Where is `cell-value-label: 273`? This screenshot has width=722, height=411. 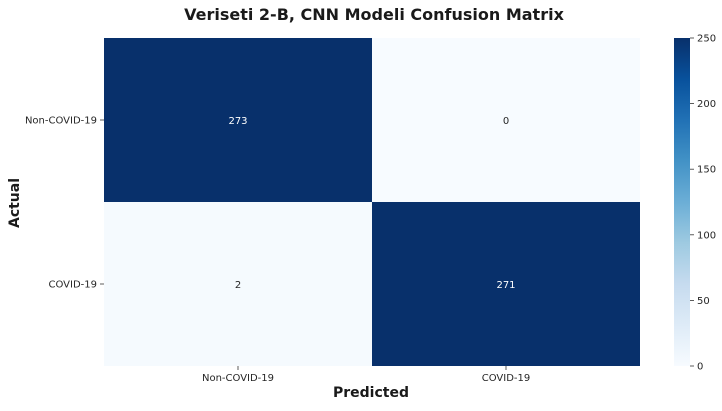
cell-value-label: 273 is located at coordinates (237, 121).